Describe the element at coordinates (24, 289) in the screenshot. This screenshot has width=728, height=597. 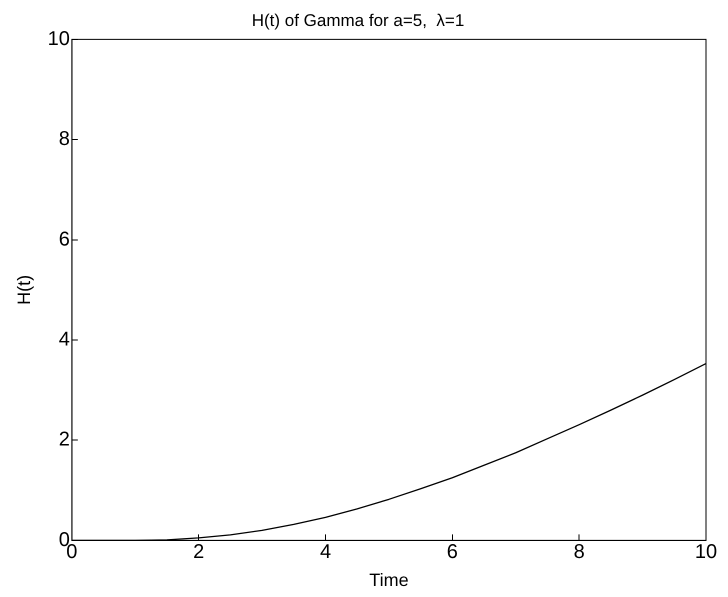
I see `y-axis-title: H(t)` at that location.